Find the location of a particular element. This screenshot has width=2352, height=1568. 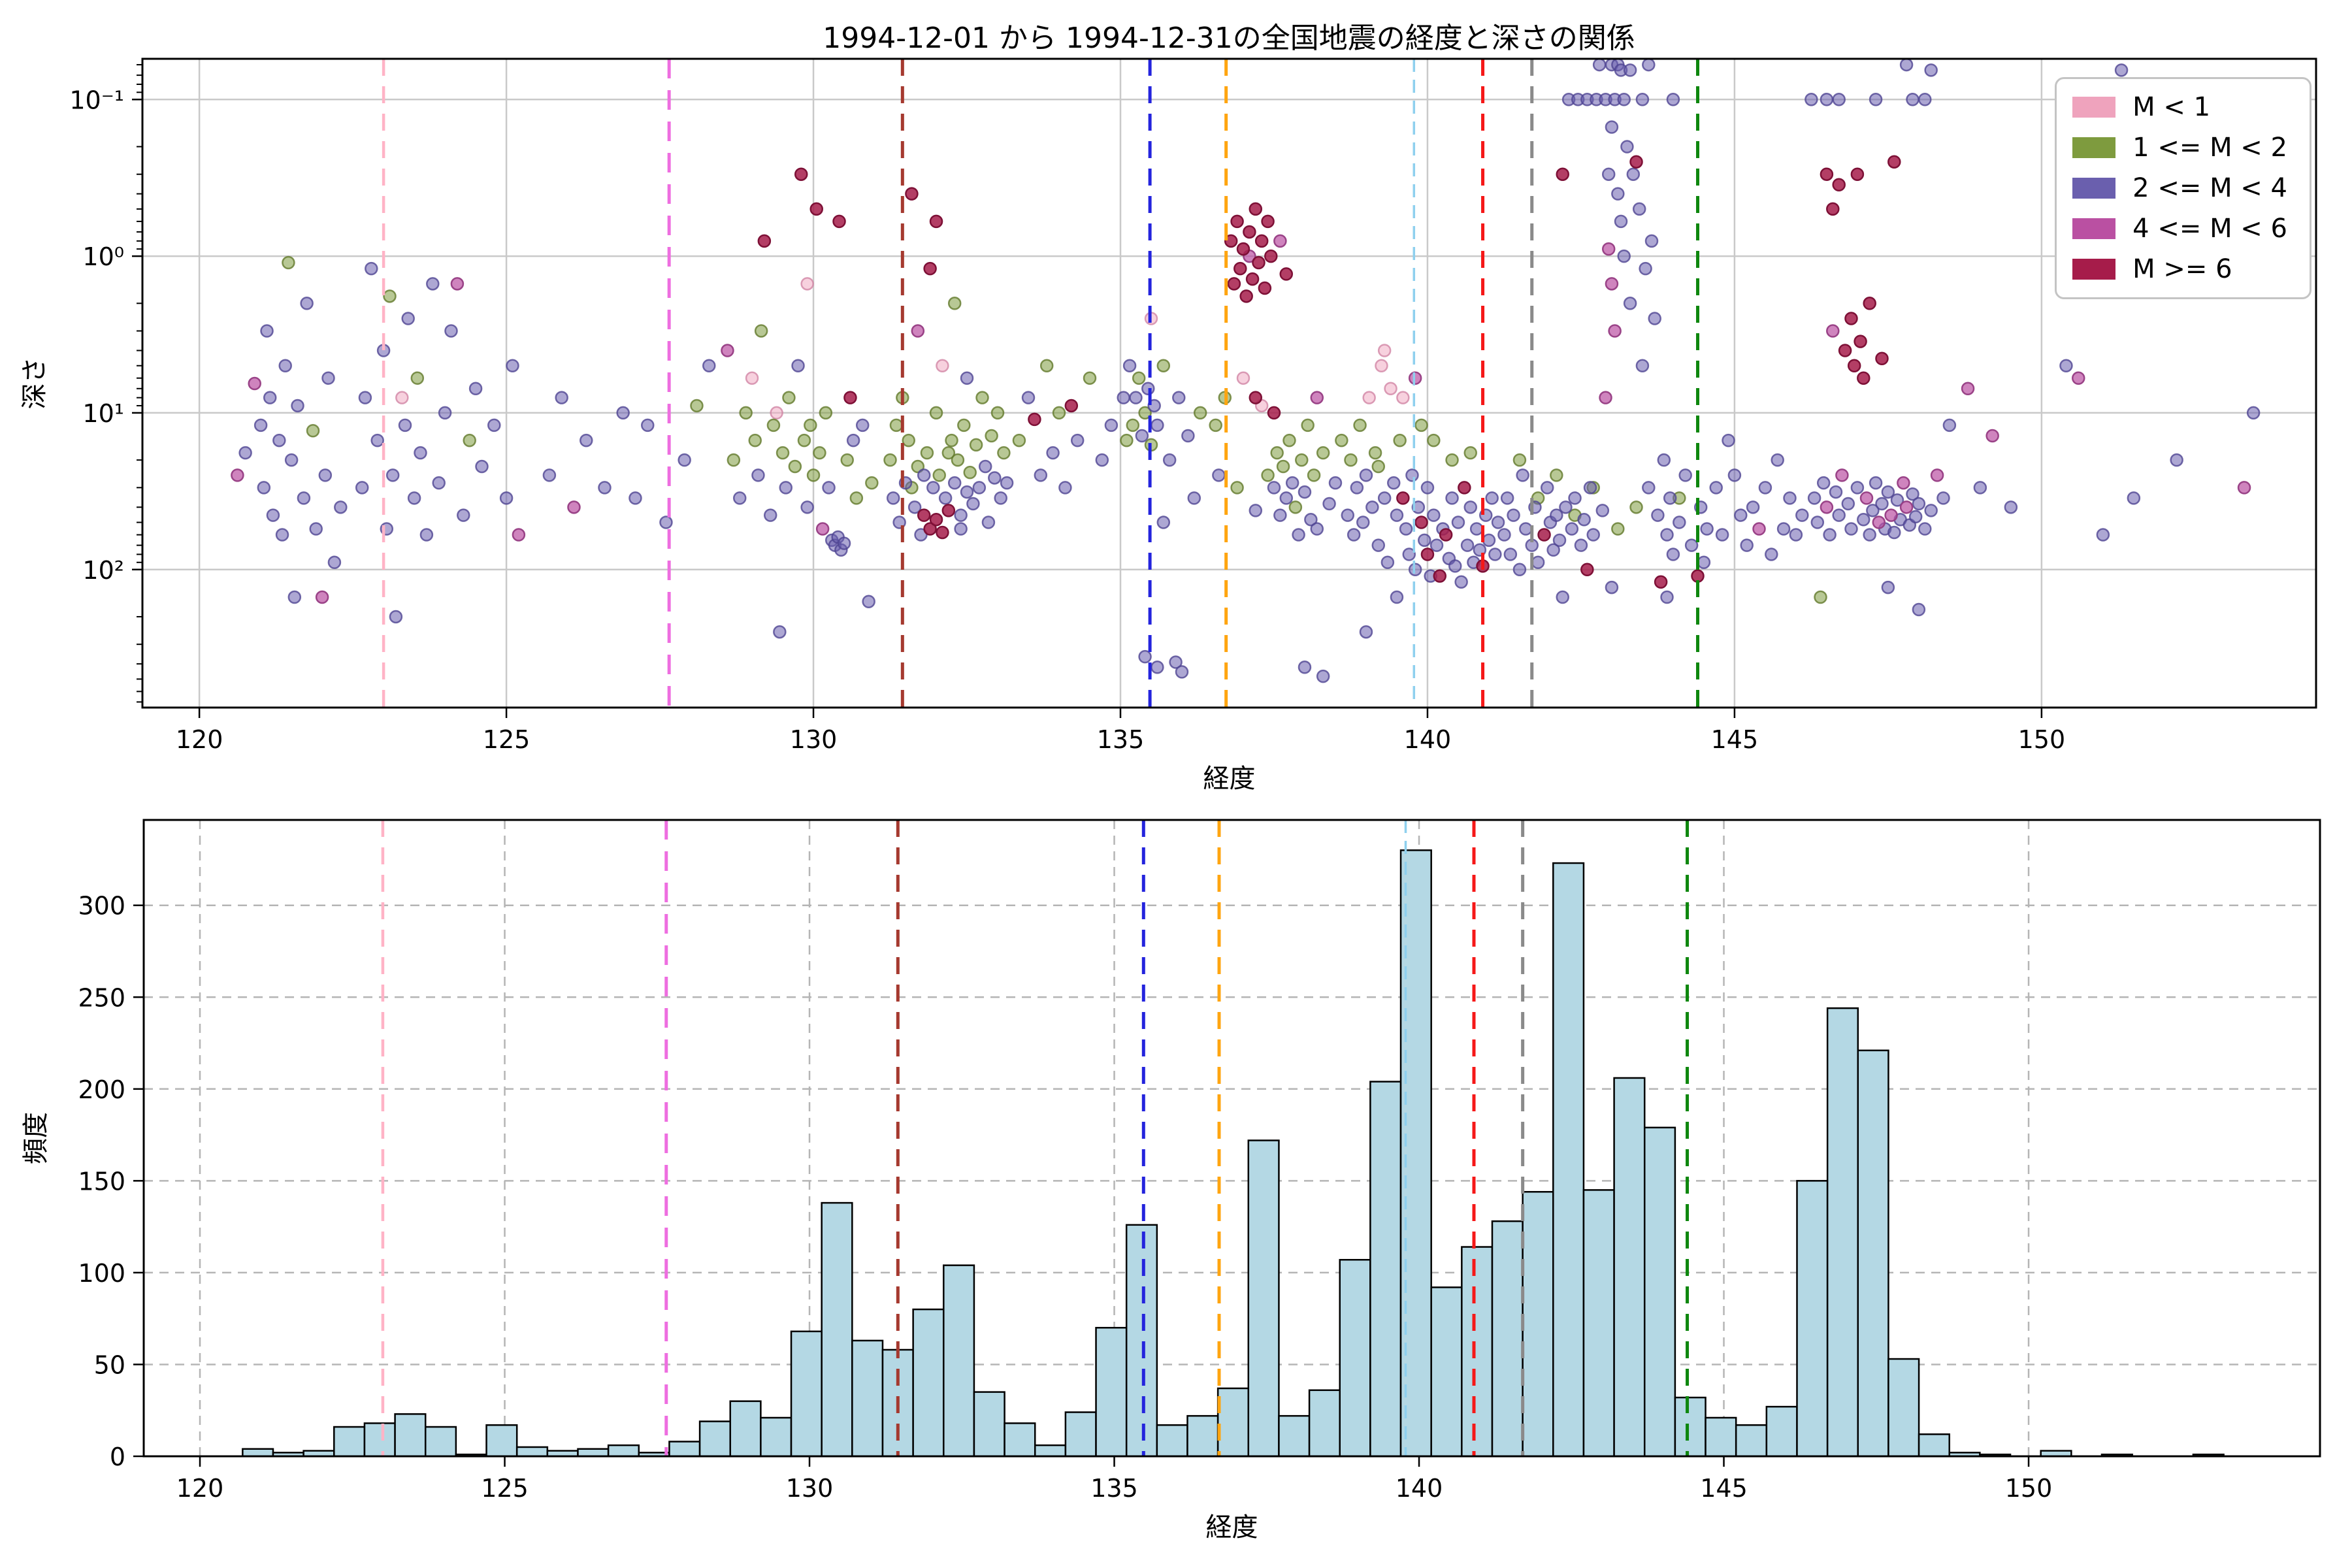

x-tick-label: 130 is located at coordinates (810, 1488).